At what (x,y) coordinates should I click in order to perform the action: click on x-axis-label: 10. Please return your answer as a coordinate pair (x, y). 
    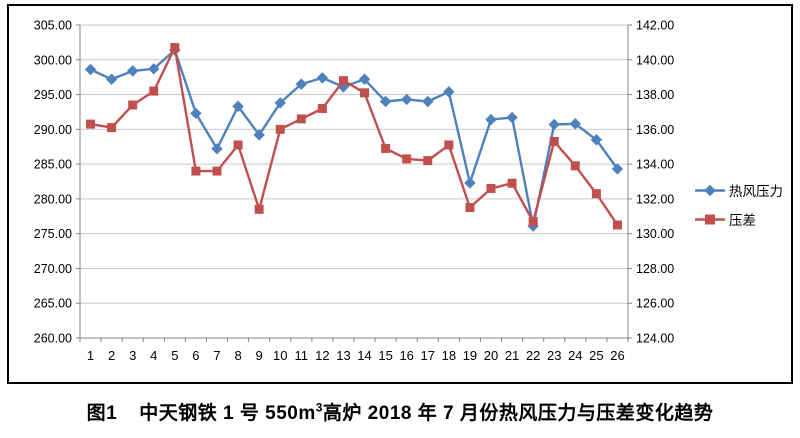
    Looking at the image, I should click on (280, 355).